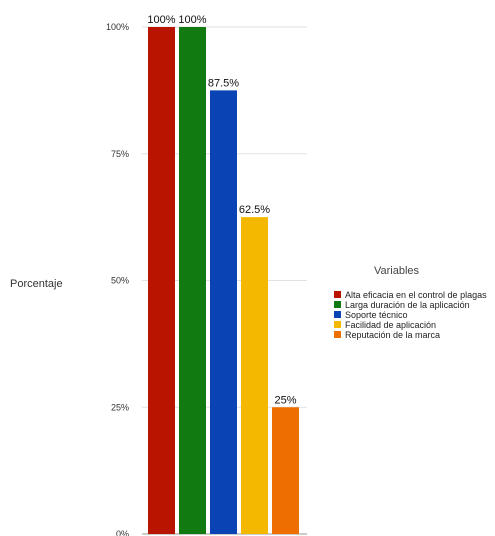 The width and height of the screenshot is (495, 536). I want to click on y-tick-label: 25%, so click(120, 407).